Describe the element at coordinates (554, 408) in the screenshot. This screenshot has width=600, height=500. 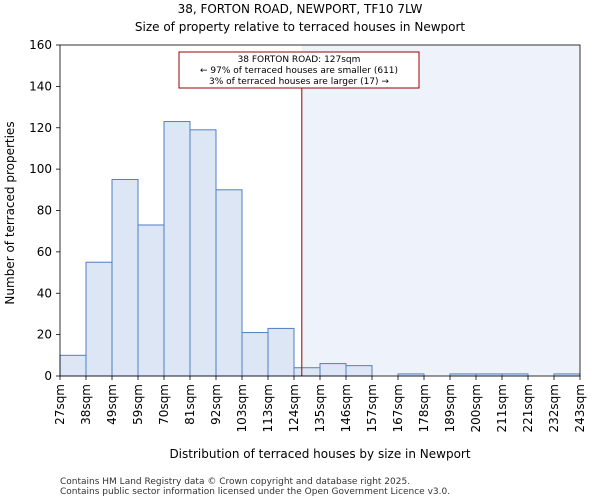
I see `x-tick-label: 232sqm` at that location.